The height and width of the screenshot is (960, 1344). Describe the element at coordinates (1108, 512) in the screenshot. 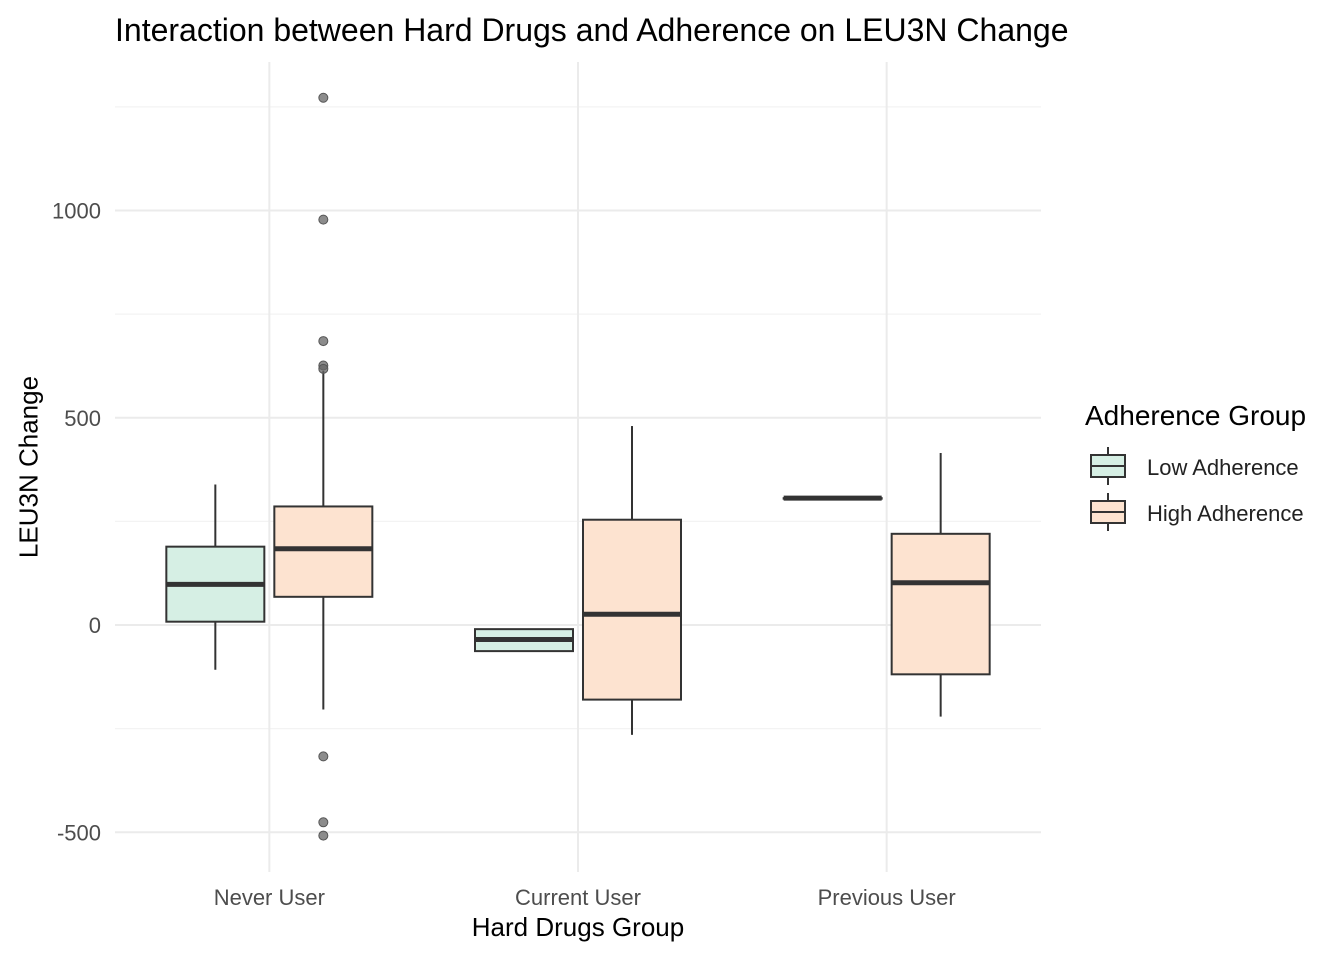

I see `legend-key-high-adherence` at that location.